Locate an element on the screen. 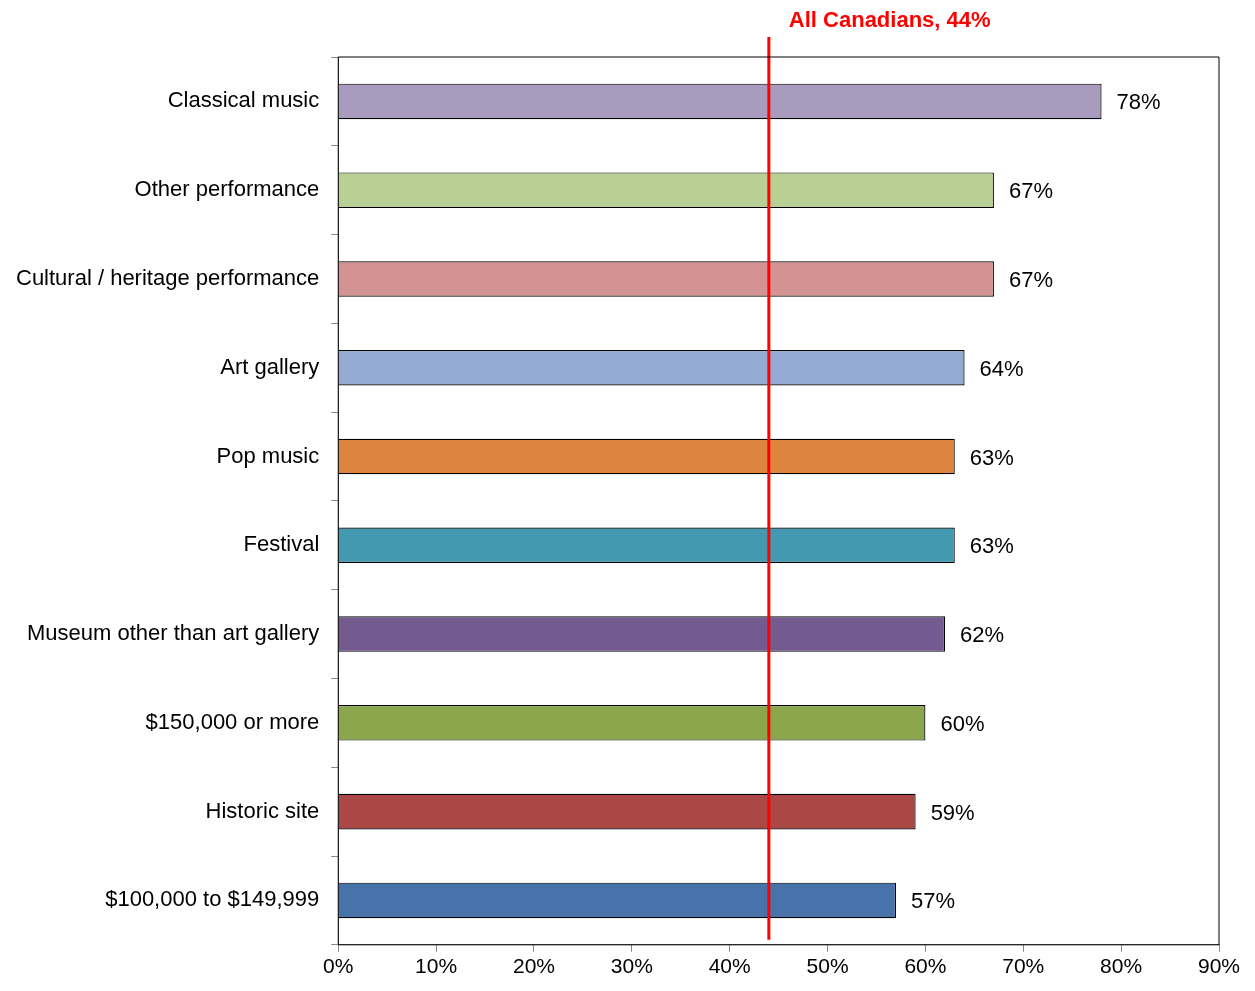 The height and width of the screenshot is (991, 1255). data-label: 64% is located at coordinates (1001, 368).